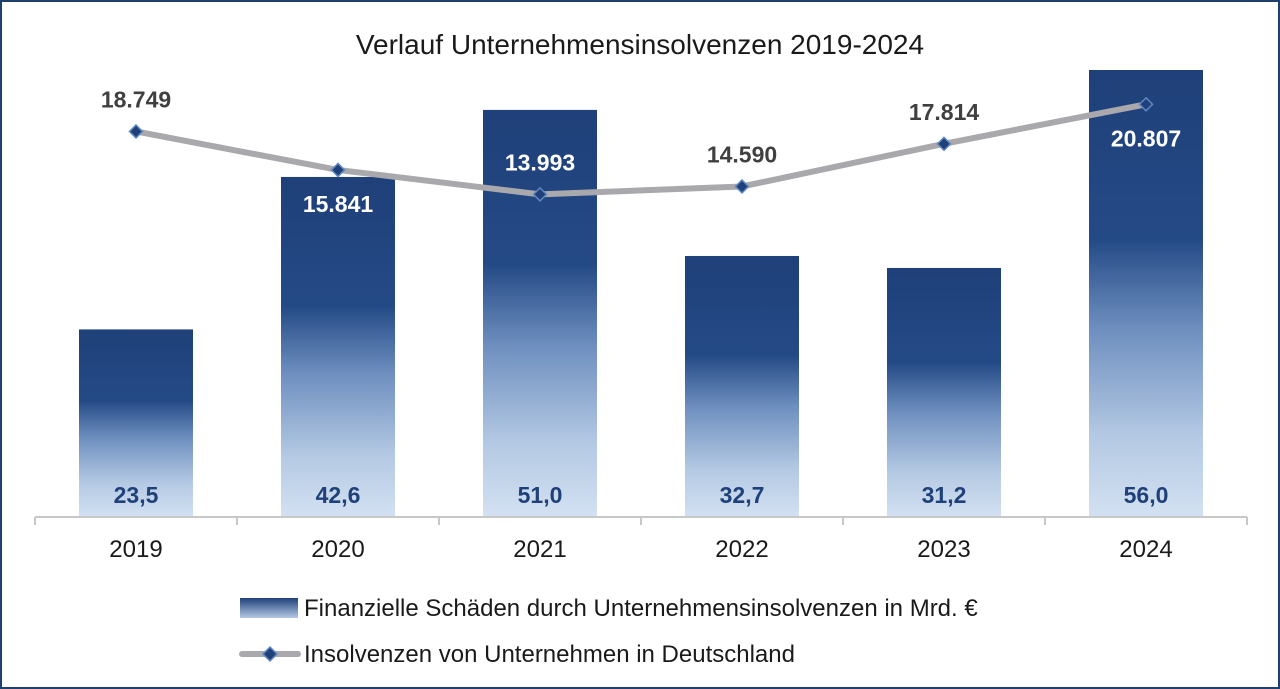 The height and width of the screenshot is (689, 1280). I want to click on x-tick-label-2020: 2020, so click(337, 549).